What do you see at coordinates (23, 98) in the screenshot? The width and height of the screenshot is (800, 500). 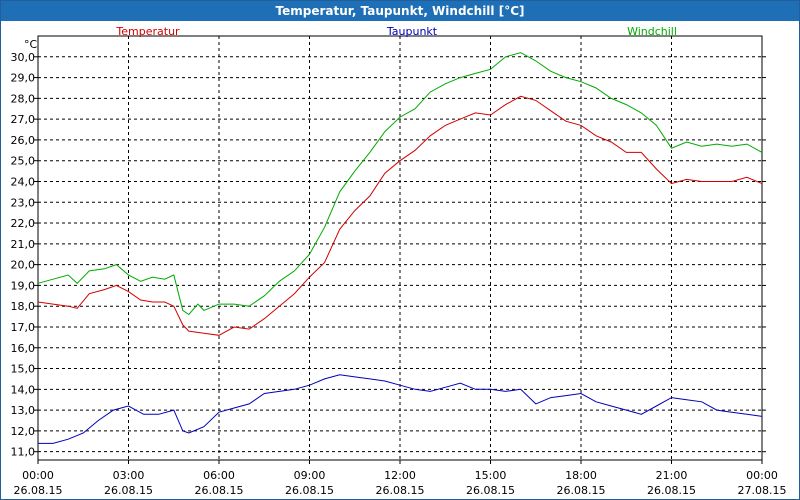 I see `y-tick-label: 28,0` at bounding box center [23, 98].